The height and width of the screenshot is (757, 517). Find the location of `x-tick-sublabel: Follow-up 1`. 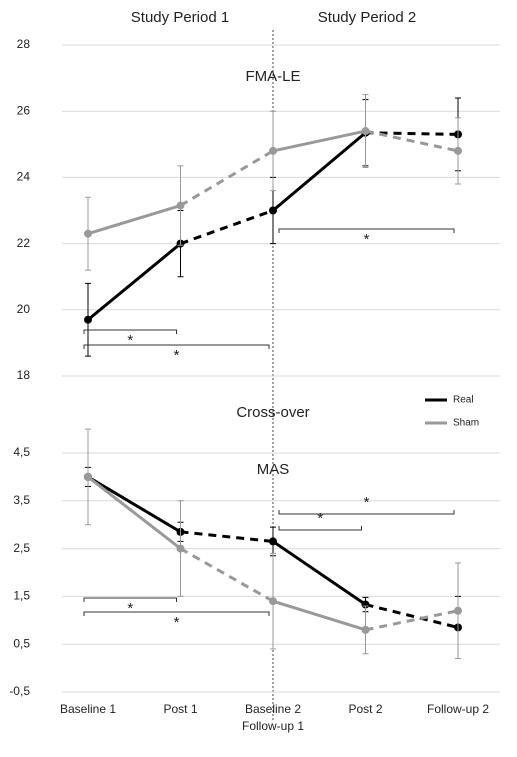

x-tick-sublabel: Follow-up 1 is located at coordinates (273, 726).